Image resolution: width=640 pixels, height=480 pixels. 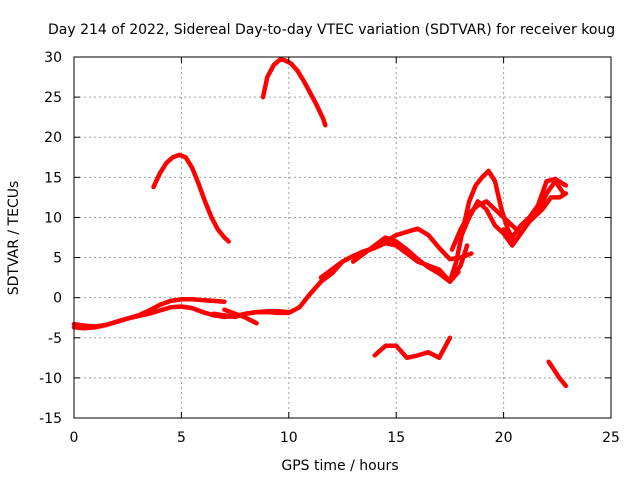 I want to click on series-arc-m, so click(x=535, y=208).